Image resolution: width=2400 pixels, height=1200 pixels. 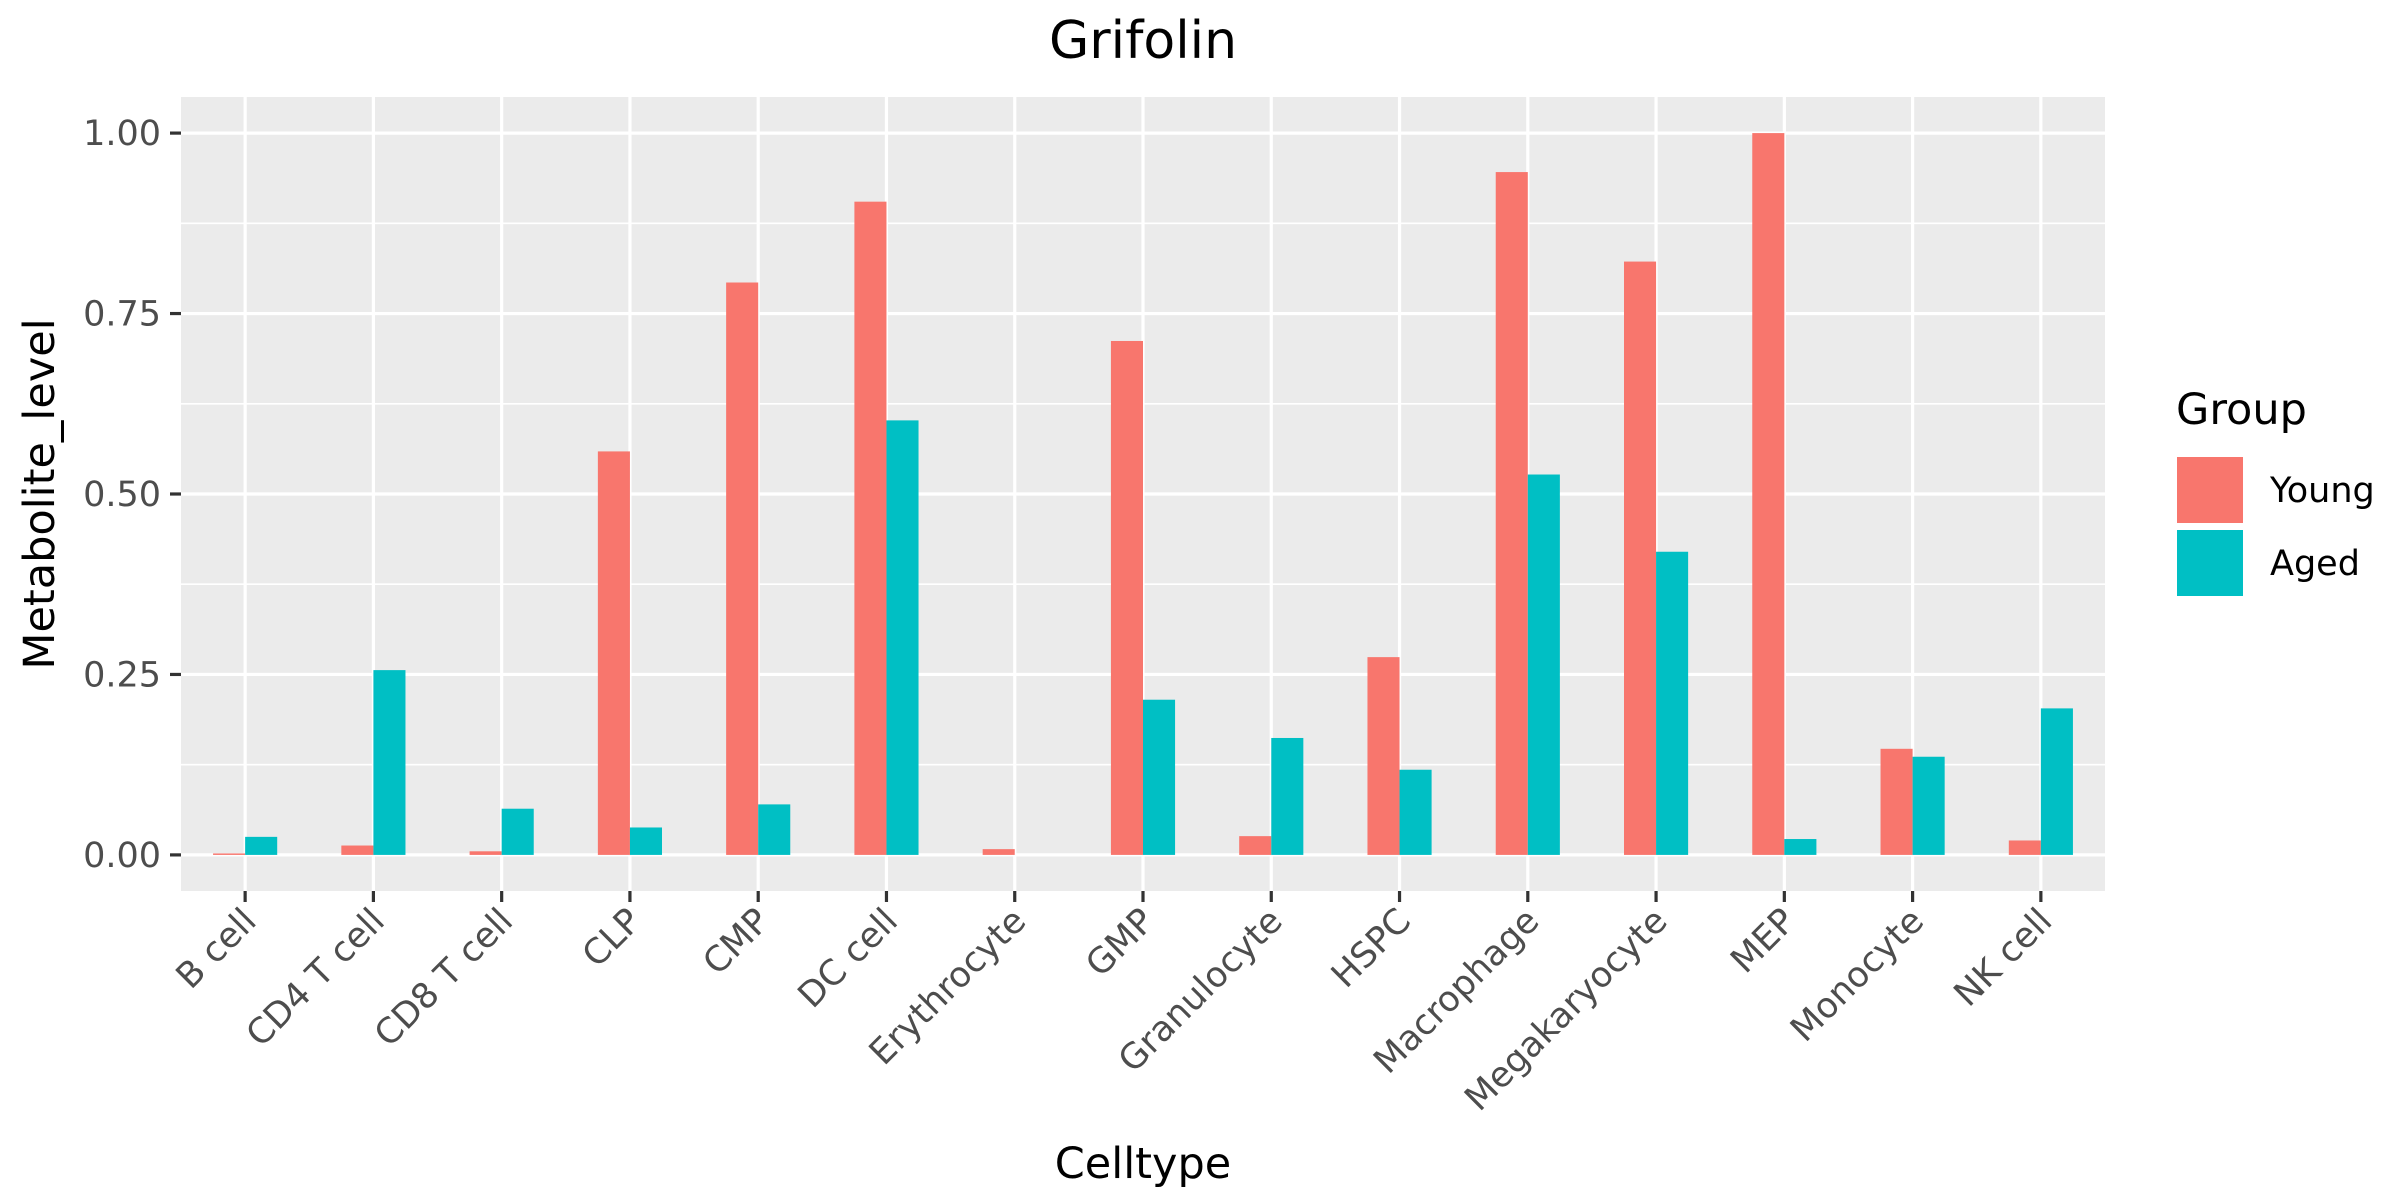 What do you see at coordinates (737, 942) in the screenshot?
I see `x-tick-label: CMP` at bounding box center [737, 942].